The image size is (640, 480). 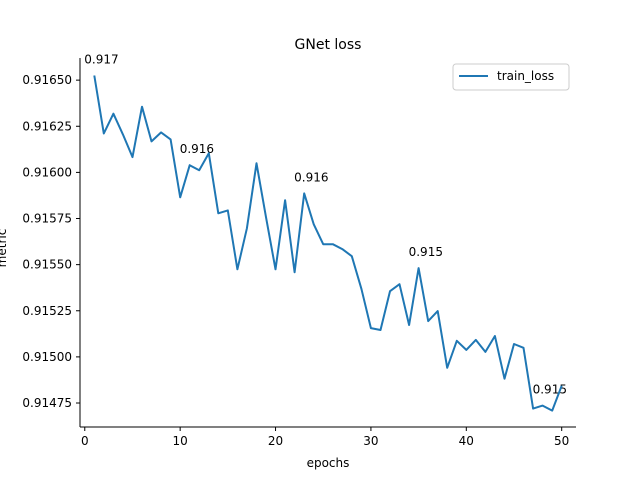 I want to click on y-tick-label: 0.91625, so click(x=47, y=126).